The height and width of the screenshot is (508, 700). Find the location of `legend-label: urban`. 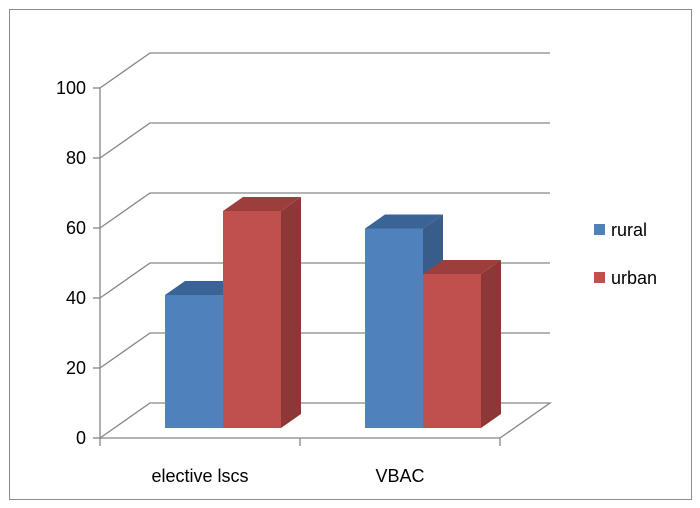

legend-label: urban is located at coordinates (634, 278).